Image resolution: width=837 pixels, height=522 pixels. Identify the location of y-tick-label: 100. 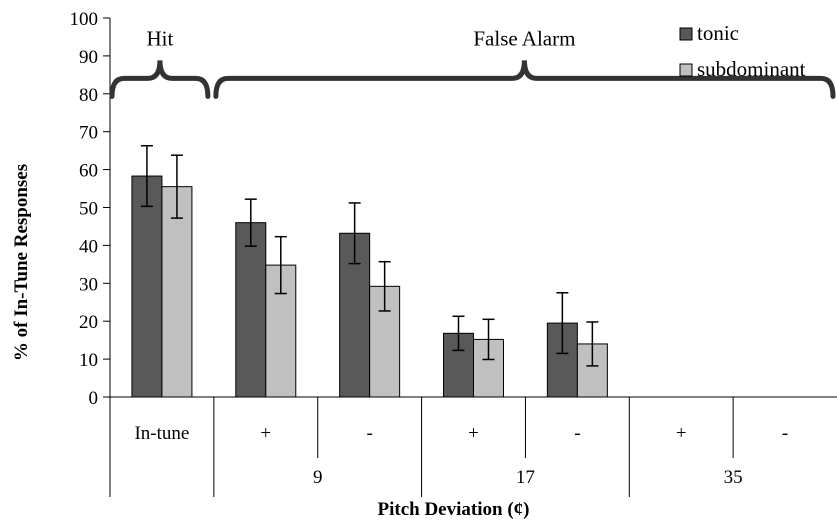
(84, 19).